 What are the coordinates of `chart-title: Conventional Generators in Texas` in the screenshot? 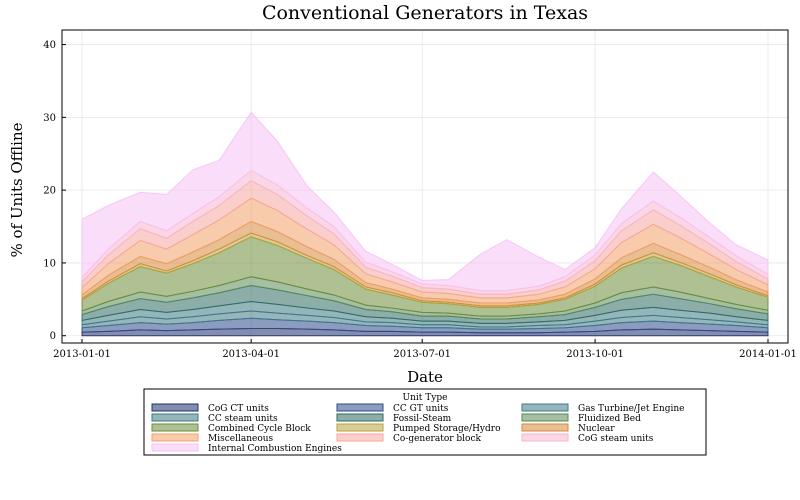 It's located at (425, 13).